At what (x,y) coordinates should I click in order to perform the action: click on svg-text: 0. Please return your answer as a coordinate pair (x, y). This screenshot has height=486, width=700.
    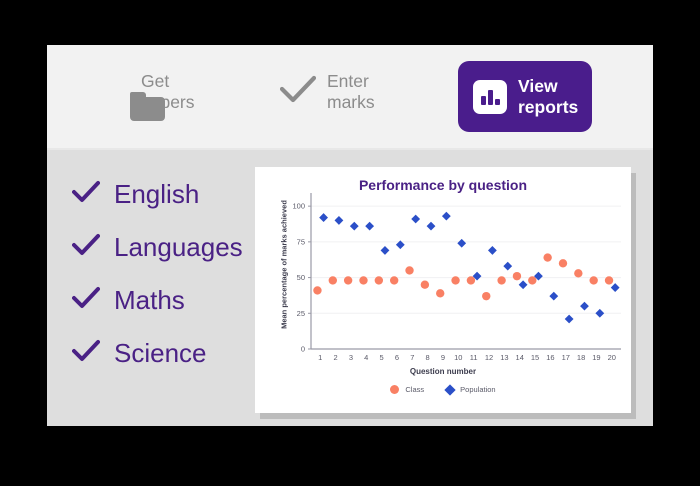
    Looking at the image, I should click on (303, 349).